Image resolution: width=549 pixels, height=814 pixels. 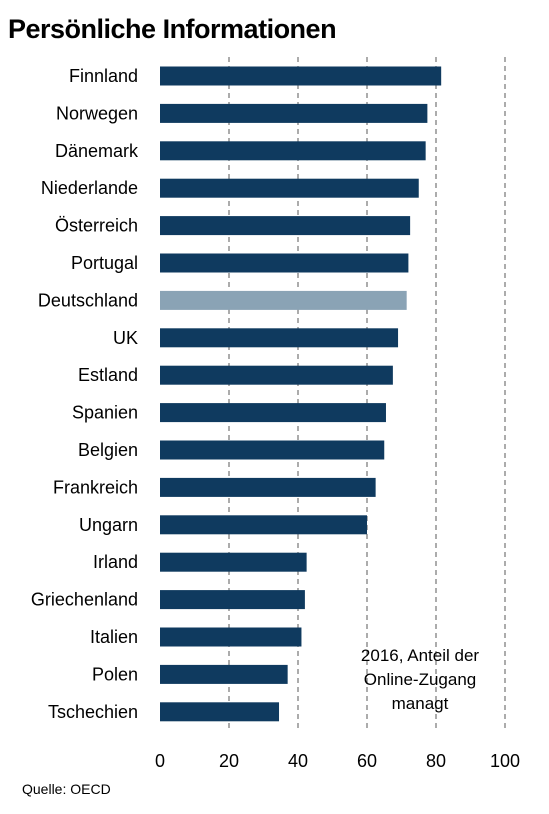 What do you see at coordinates (115, 674) in the screenshot?
I see `category-label: Polen` at bounding box center [115, 674].